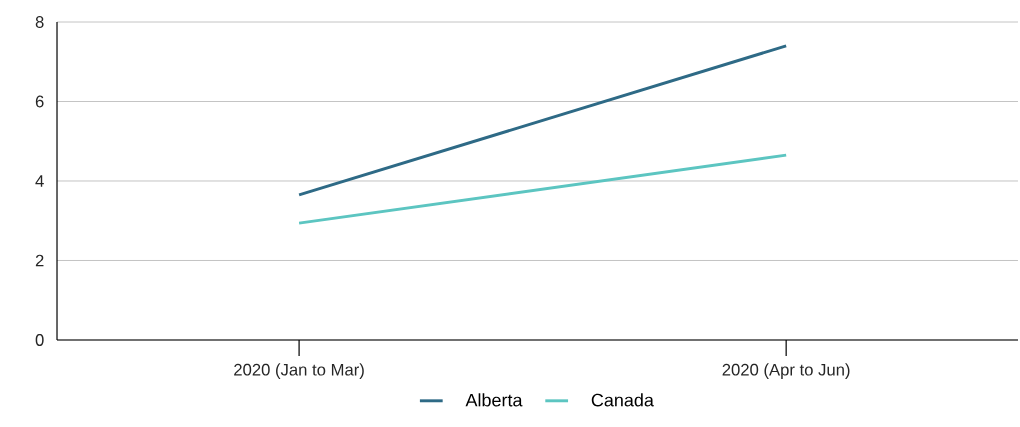 The width and height of the screenshot is (1020, 427). What do you see at coordinates (299, 371) in the screenshot?
I see `x-tick-label: 2020 (Jan to Mar)` at bounding box center [299, 371].